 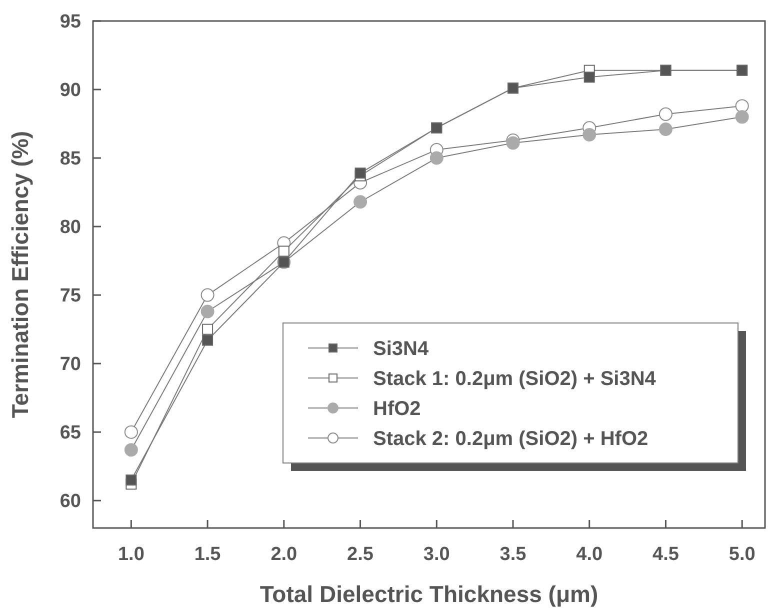 I want to click on x-tick-label: 4.5, so click(x=666, y=554).